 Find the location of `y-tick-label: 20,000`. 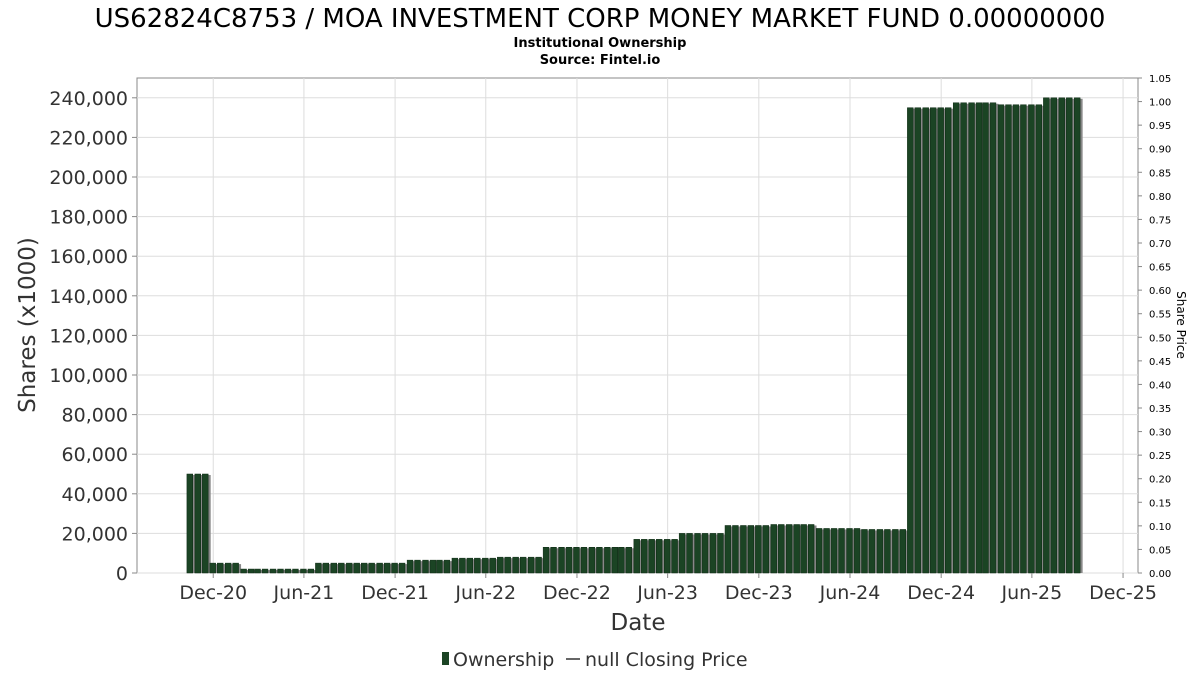

y-tick-label: 20,000 is located at coordinates (95, 534).